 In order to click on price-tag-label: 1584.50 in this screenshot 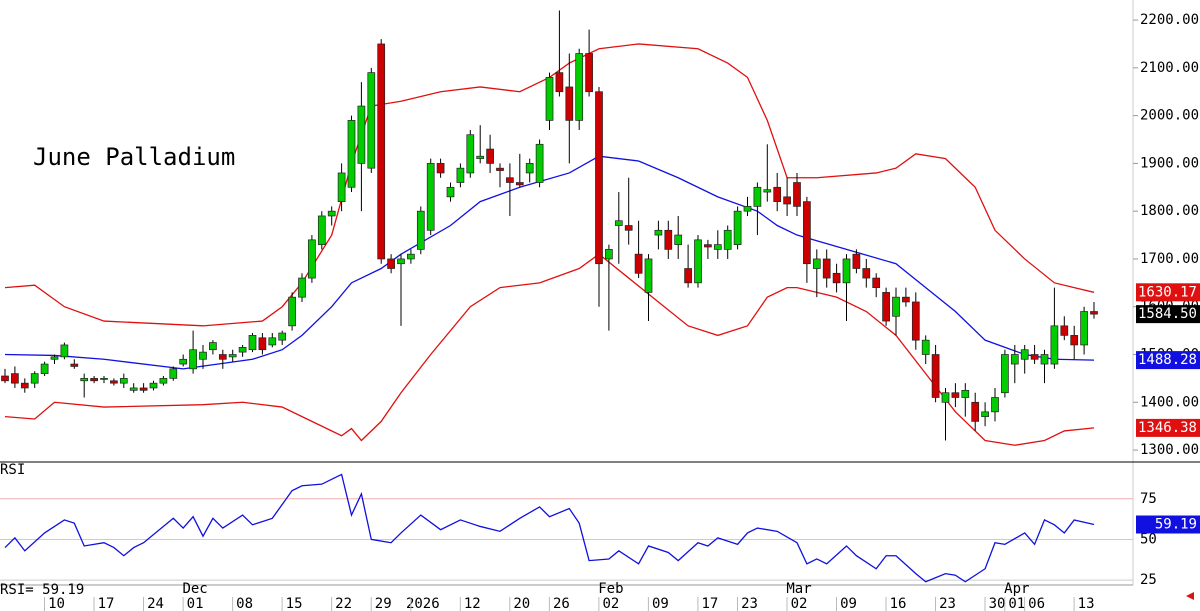, I will do `click(1167, 314)`.